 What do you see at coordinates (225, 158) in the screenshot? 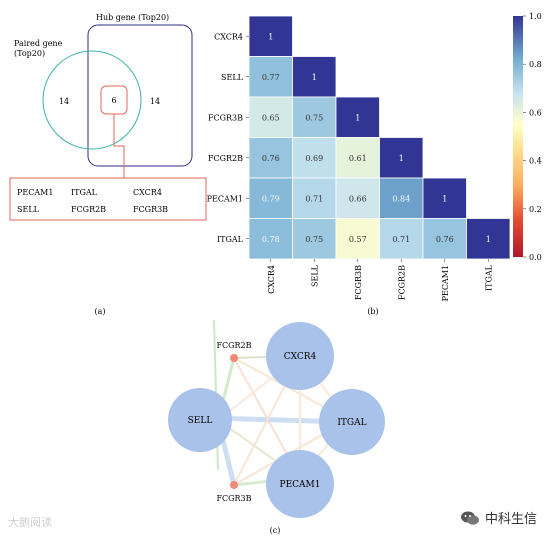
I see `heatmap-row-label: FCGR2B` at bounding box center [225, 158].